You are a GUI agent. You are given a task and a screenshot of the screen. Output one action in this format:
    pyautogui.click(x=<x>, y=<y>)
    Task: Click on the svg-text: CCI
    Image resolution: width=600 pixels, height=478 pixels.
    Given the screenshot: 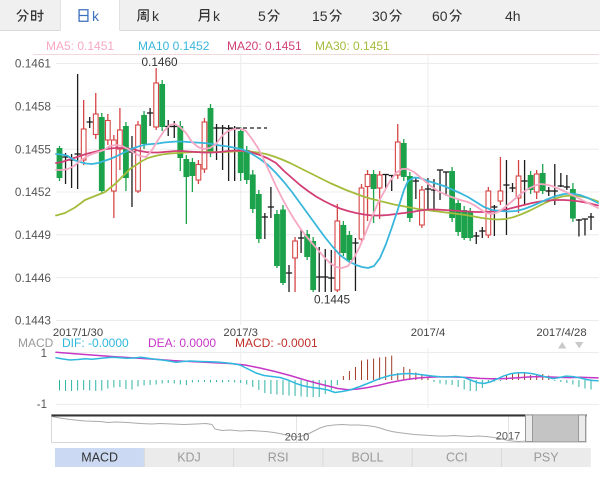 What is the action you would take?
    pyautogui.click(x=457, y=458)
    